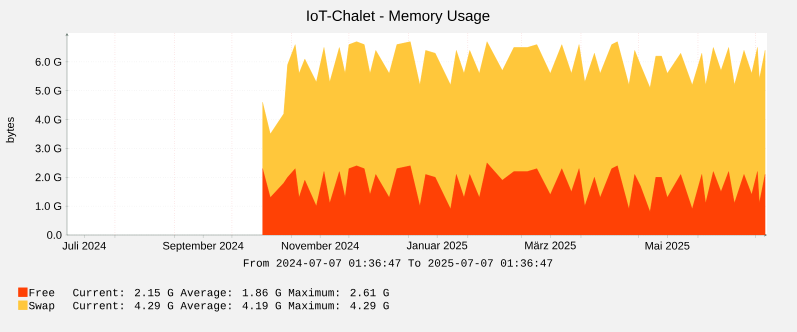 Image resolution: width=797 pixels, height=332 pixels. What do you see at coordinates (49, 206) in the screenshot?
I see `y-tick-label: 1.0 G` at bounding box center [49, 206].